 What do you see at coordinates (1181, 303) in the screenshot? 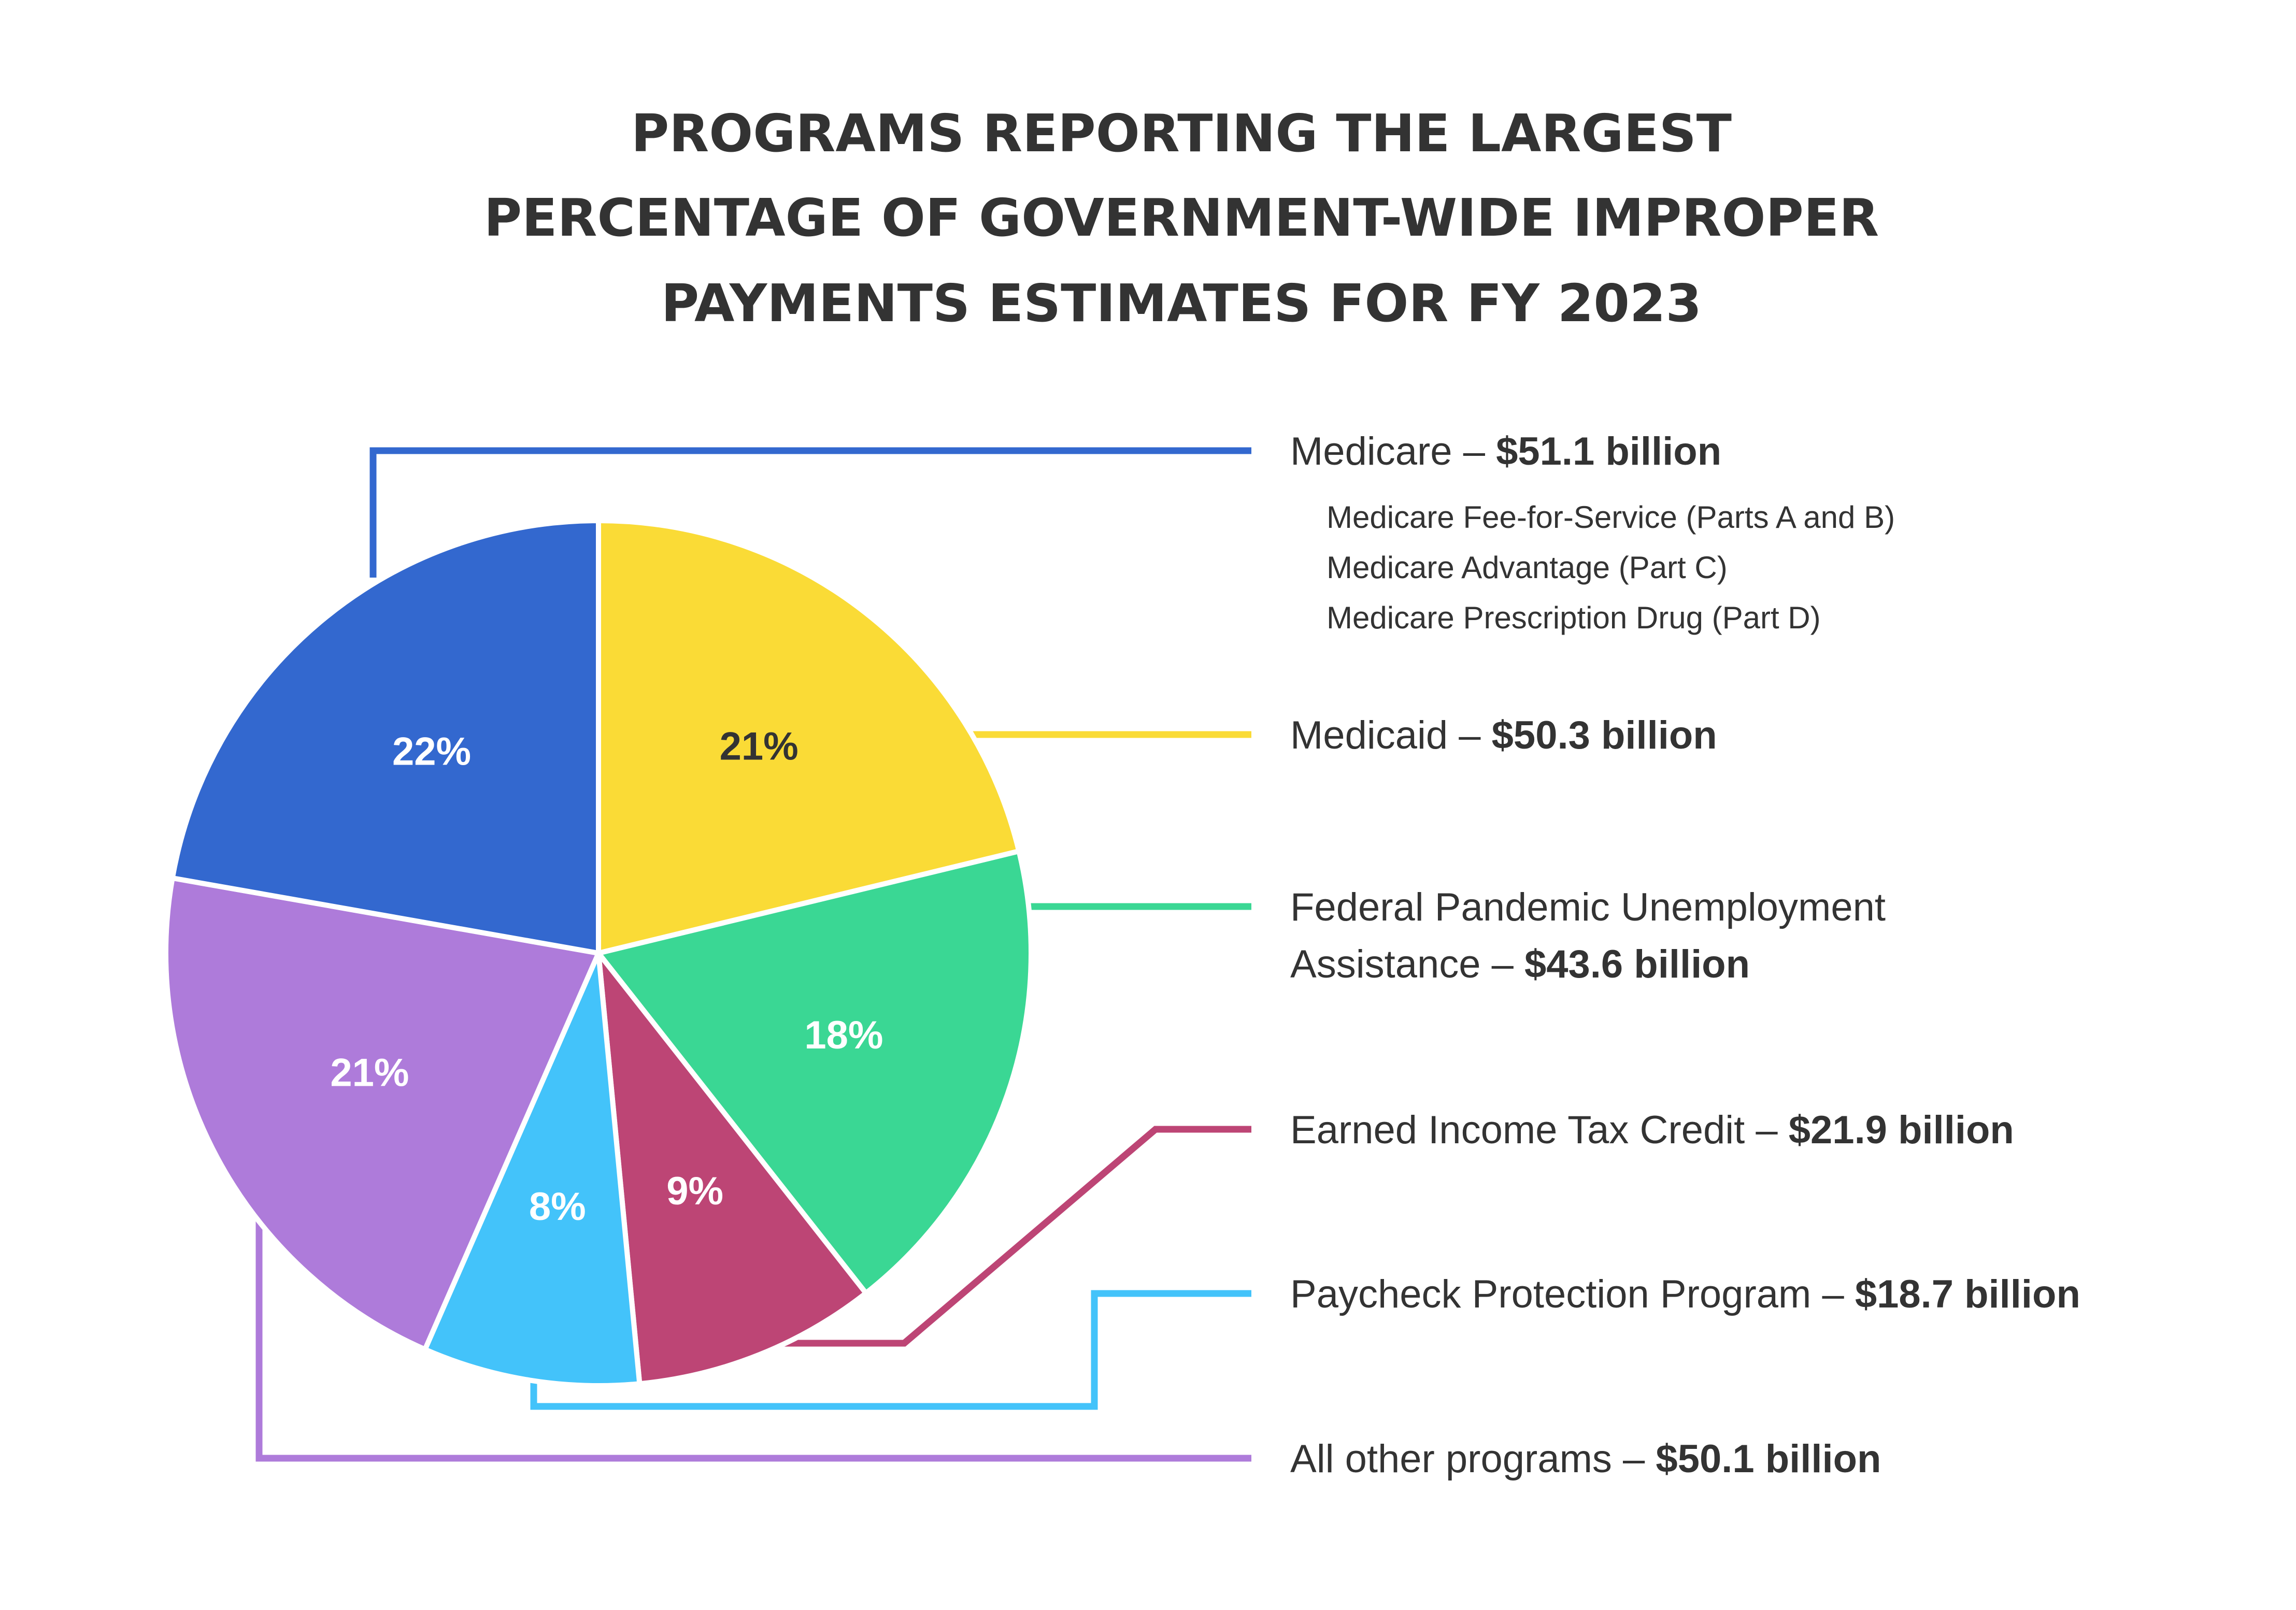
I see `chart-title-line-3: PAYMENTS ESTIMATES FOR FY 2023` at bounding box center [1181, 303].